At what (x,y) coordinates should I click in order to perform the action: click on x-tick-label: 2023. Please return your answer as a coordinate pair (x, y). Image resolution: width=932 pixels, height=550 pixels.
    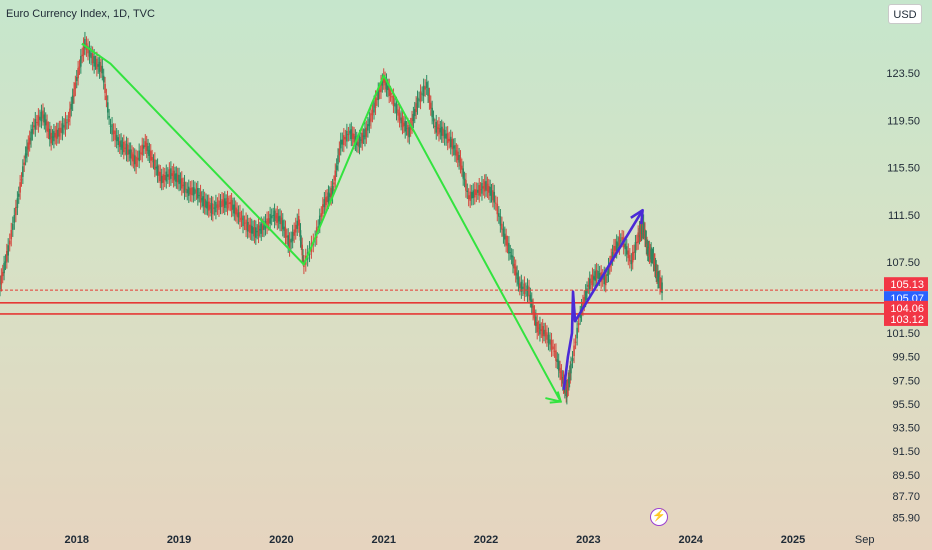
    Looking at the image, I should click on (588, 540).